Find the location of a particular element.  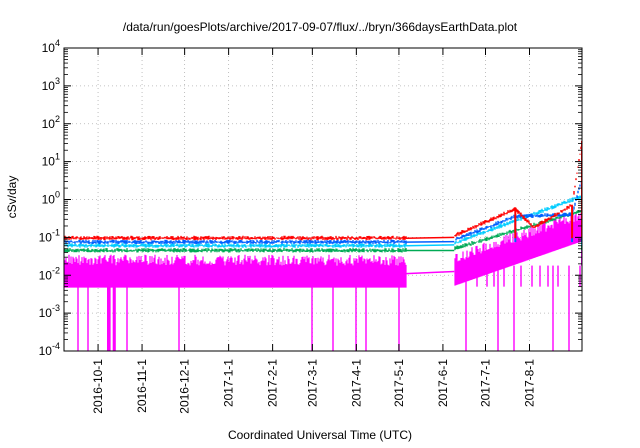

y-axis-title: cSv/day is located at coordinates (12, 197).